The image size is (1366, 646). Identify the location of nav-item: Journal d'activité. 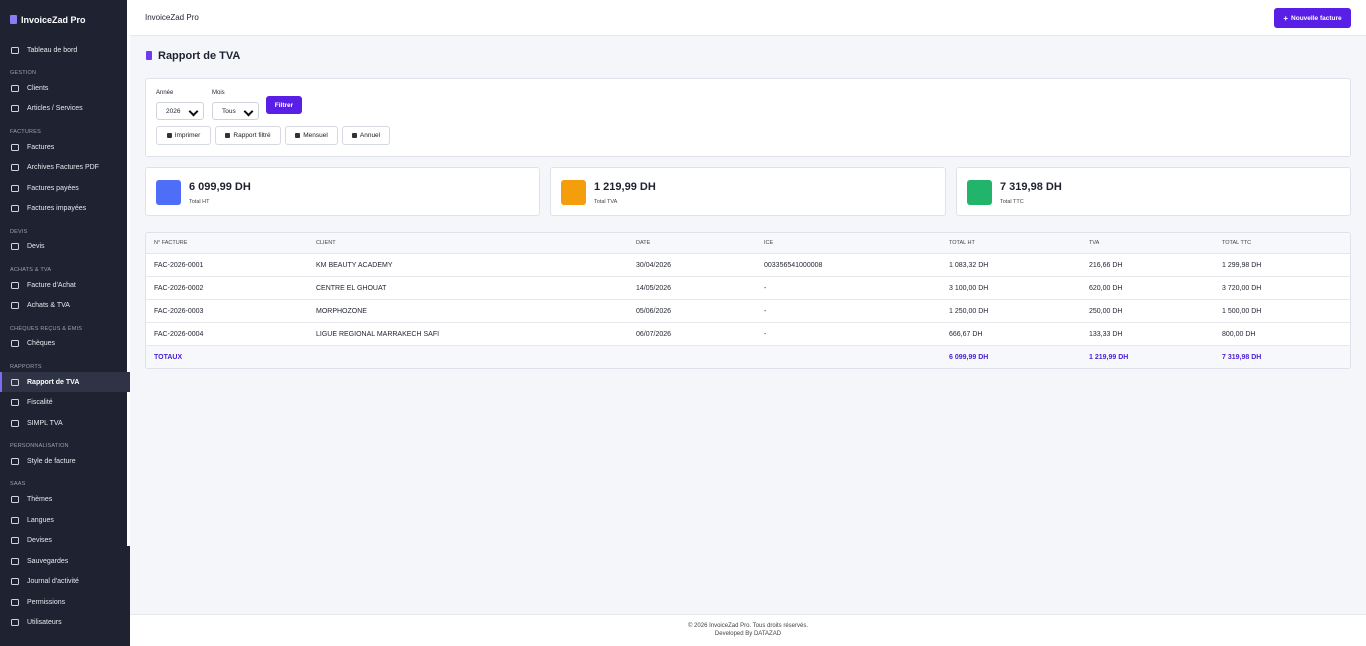
(65, 581).